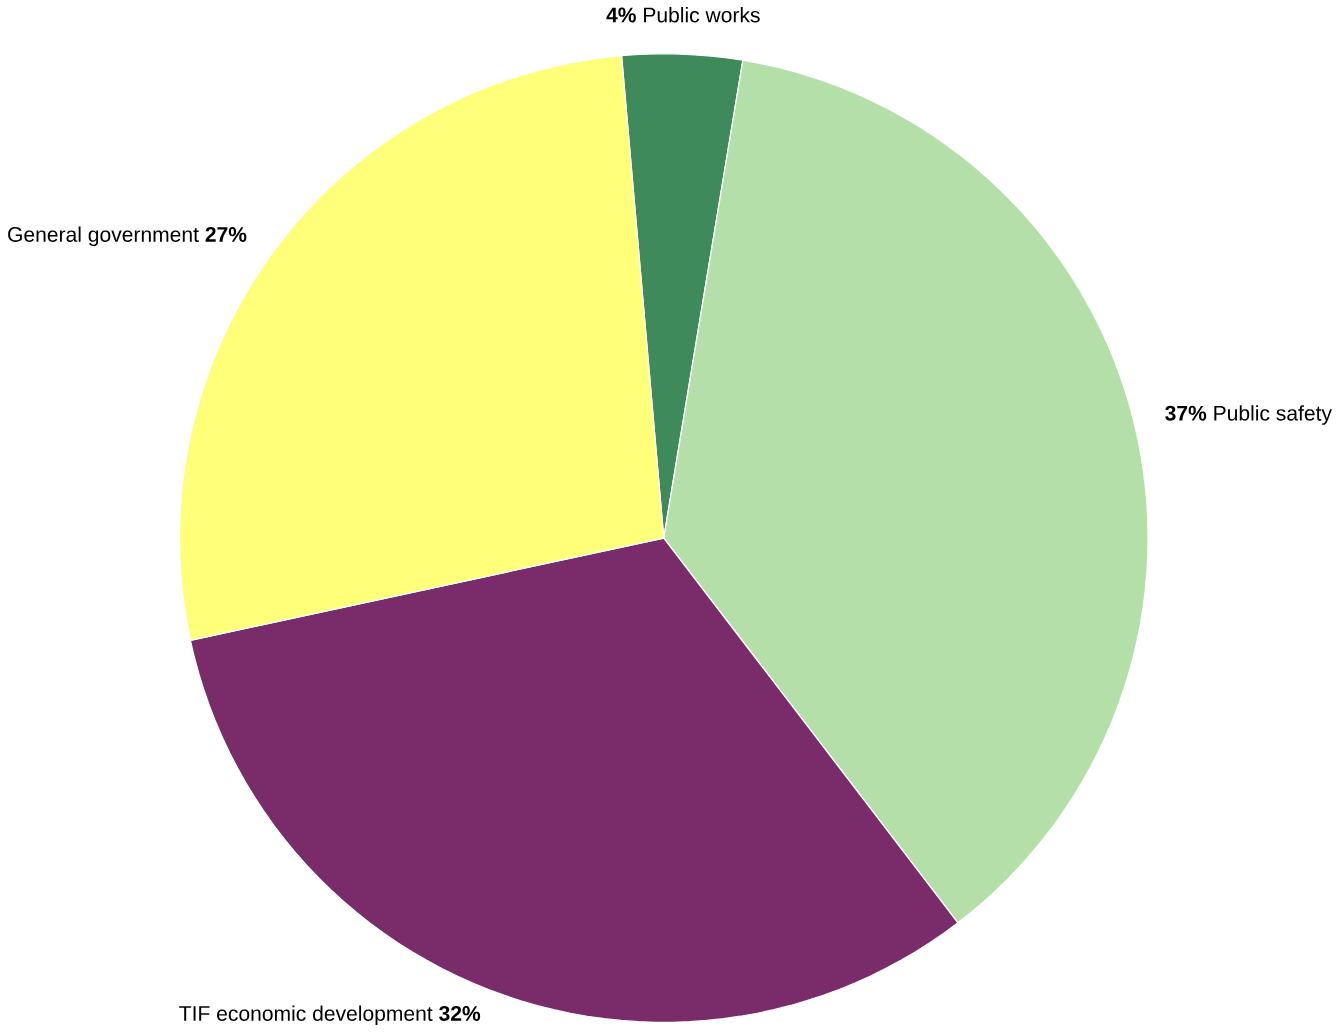 The image size is (1339, 1032). Describe the element at coordinates (1186, 413) in the screenshot. I see `data-label: 37%` at that location.